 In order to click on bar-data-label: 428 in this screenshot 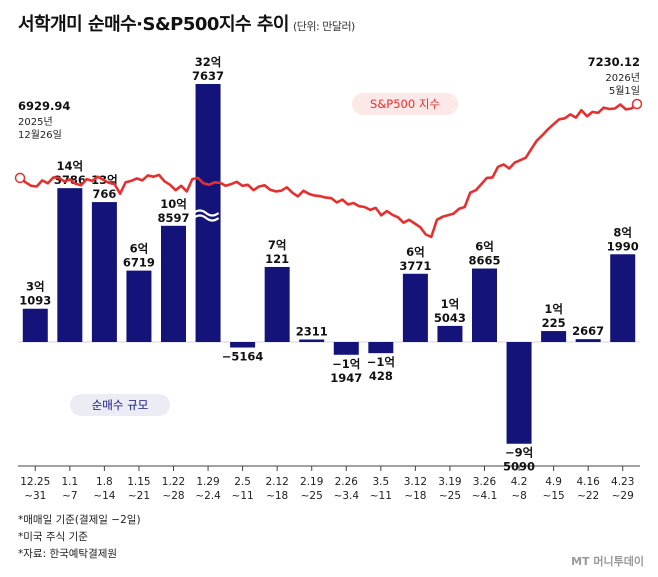, I will do `click(381, 376)`.